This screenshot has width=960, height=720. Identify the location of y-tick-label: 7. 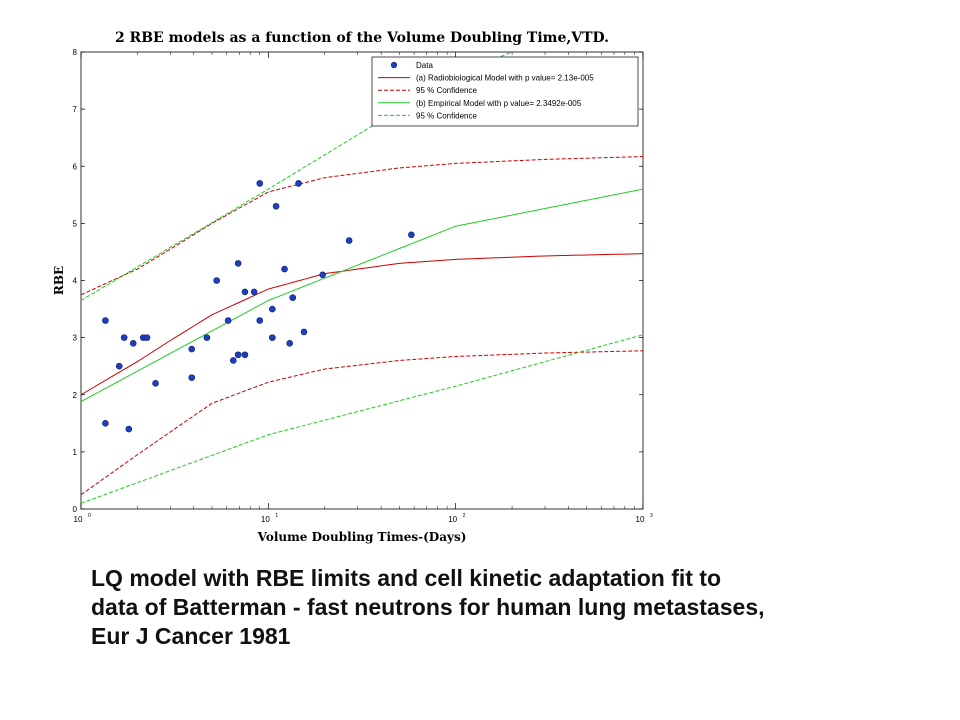
(75, 109).